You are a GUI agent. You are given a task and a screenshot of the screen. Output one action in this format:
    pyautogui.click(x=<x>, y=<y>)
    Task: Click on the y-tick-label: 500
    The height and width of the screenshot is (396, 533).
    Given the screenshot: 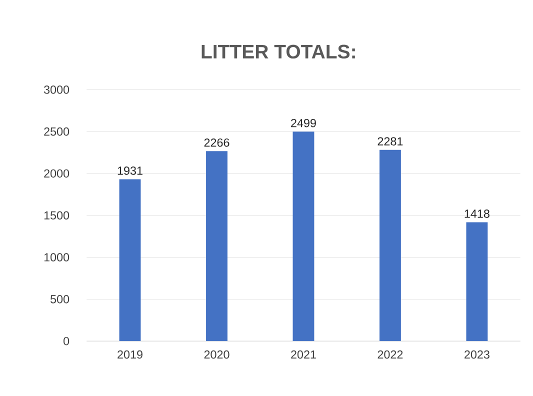 What is the action you would take?
    pyautogui.click(x=60, y=299)
    